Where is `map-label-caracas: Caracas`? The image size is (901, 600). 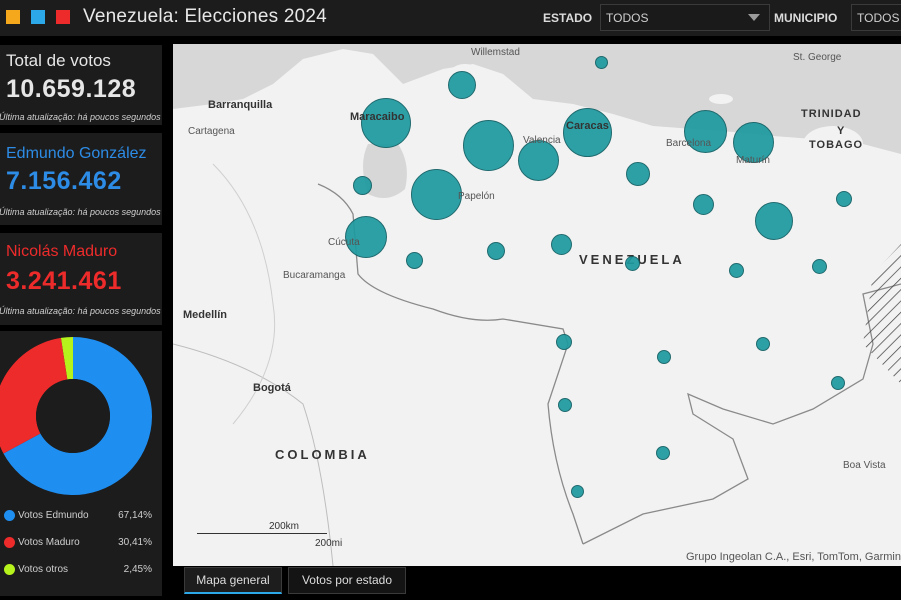 map-label-caracas: Caracas is located at coordinates (587, 126).